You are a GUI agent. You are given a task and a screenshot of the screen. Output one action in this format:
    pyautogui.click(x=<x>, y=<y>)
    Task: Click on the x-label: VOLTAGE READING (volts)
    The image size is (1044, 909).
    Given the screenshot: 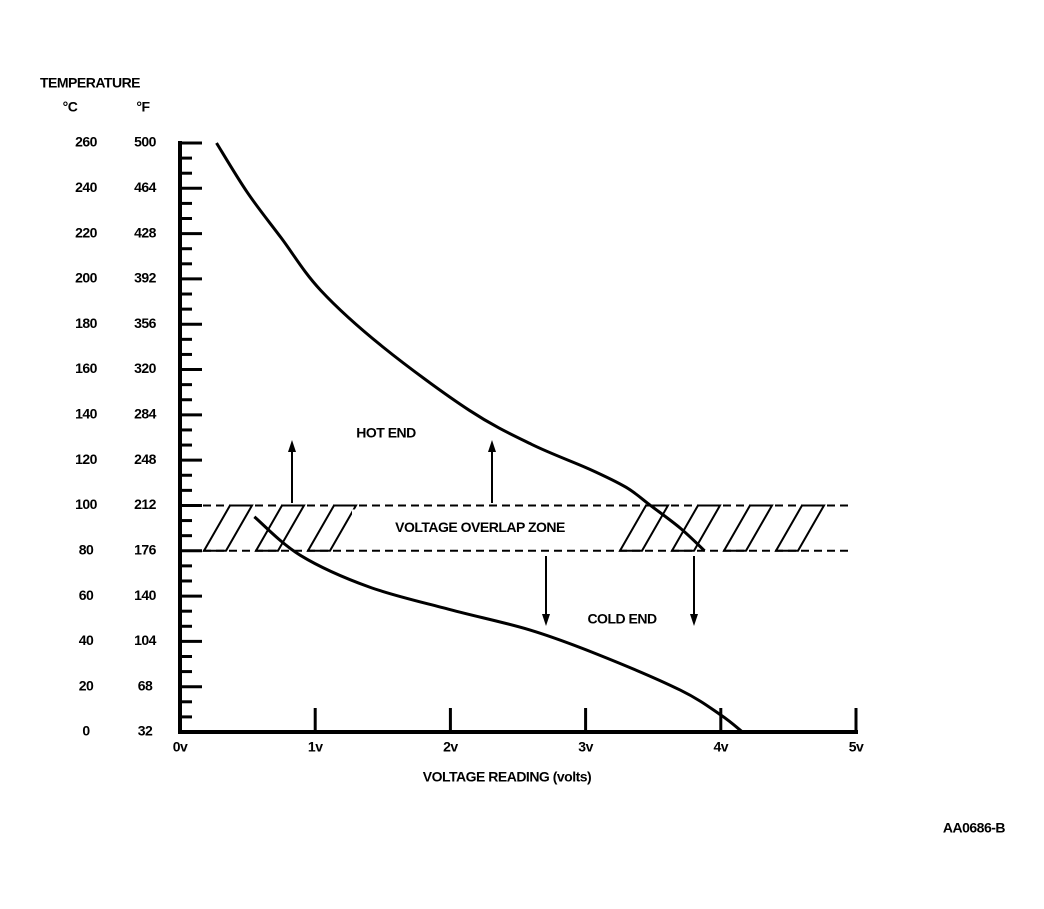 What is the action you would take?
    pyautogui.click(x=507, y=777)
    